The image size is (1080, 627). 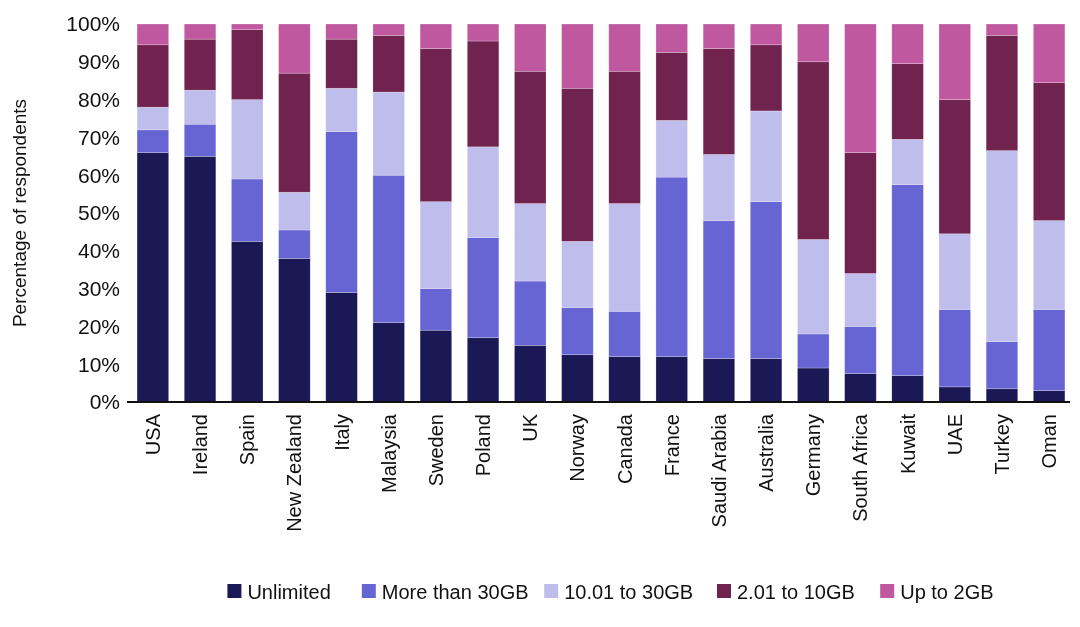 I want to click on x-tick-label: Malaysia, so click(x=388, y=453).